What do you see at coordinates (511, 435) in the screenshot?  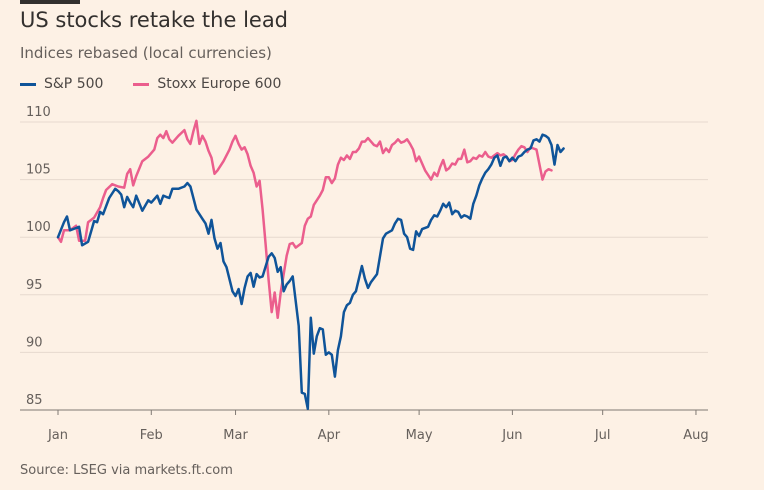 I see `x-tick-label-jun: Jun` at bounding box center [511, 435].